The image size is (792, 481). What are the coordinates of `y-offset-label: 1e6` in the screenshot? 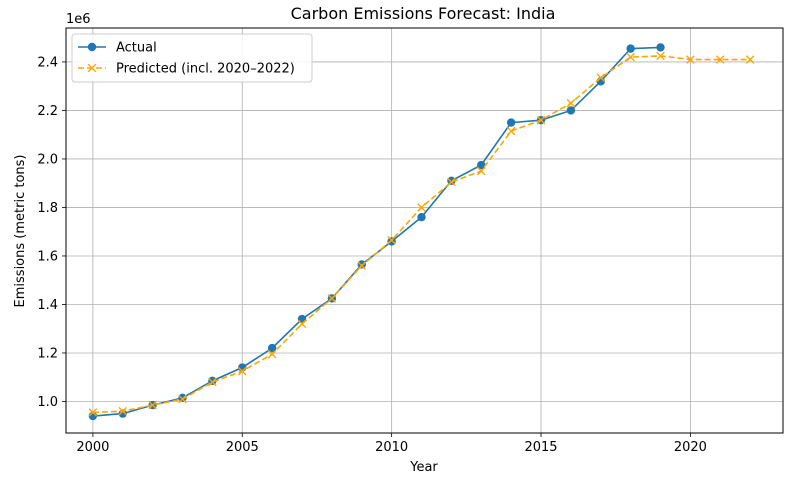 It's located at (78, 19).